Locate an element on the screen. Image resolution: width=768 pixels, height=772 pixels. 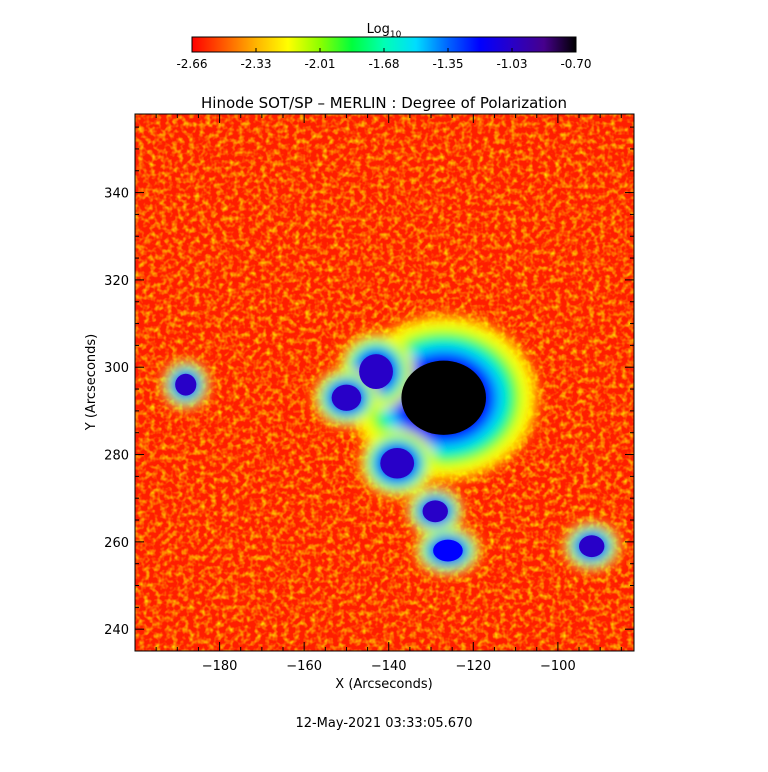
x-tick-label: −100 is located at coordinates (558, 666).